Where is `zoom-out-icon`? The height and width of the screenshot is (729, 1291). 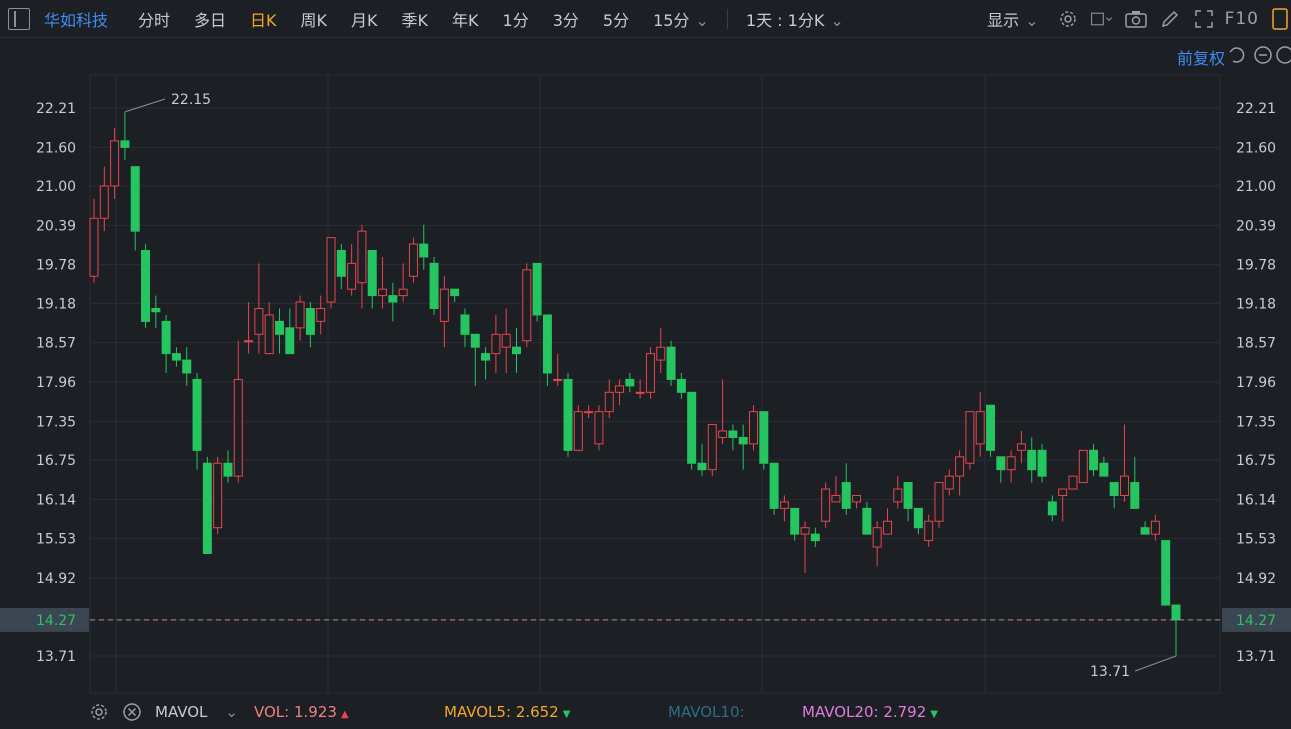
zoom-out-icon is located at coordinates (1264, 56).